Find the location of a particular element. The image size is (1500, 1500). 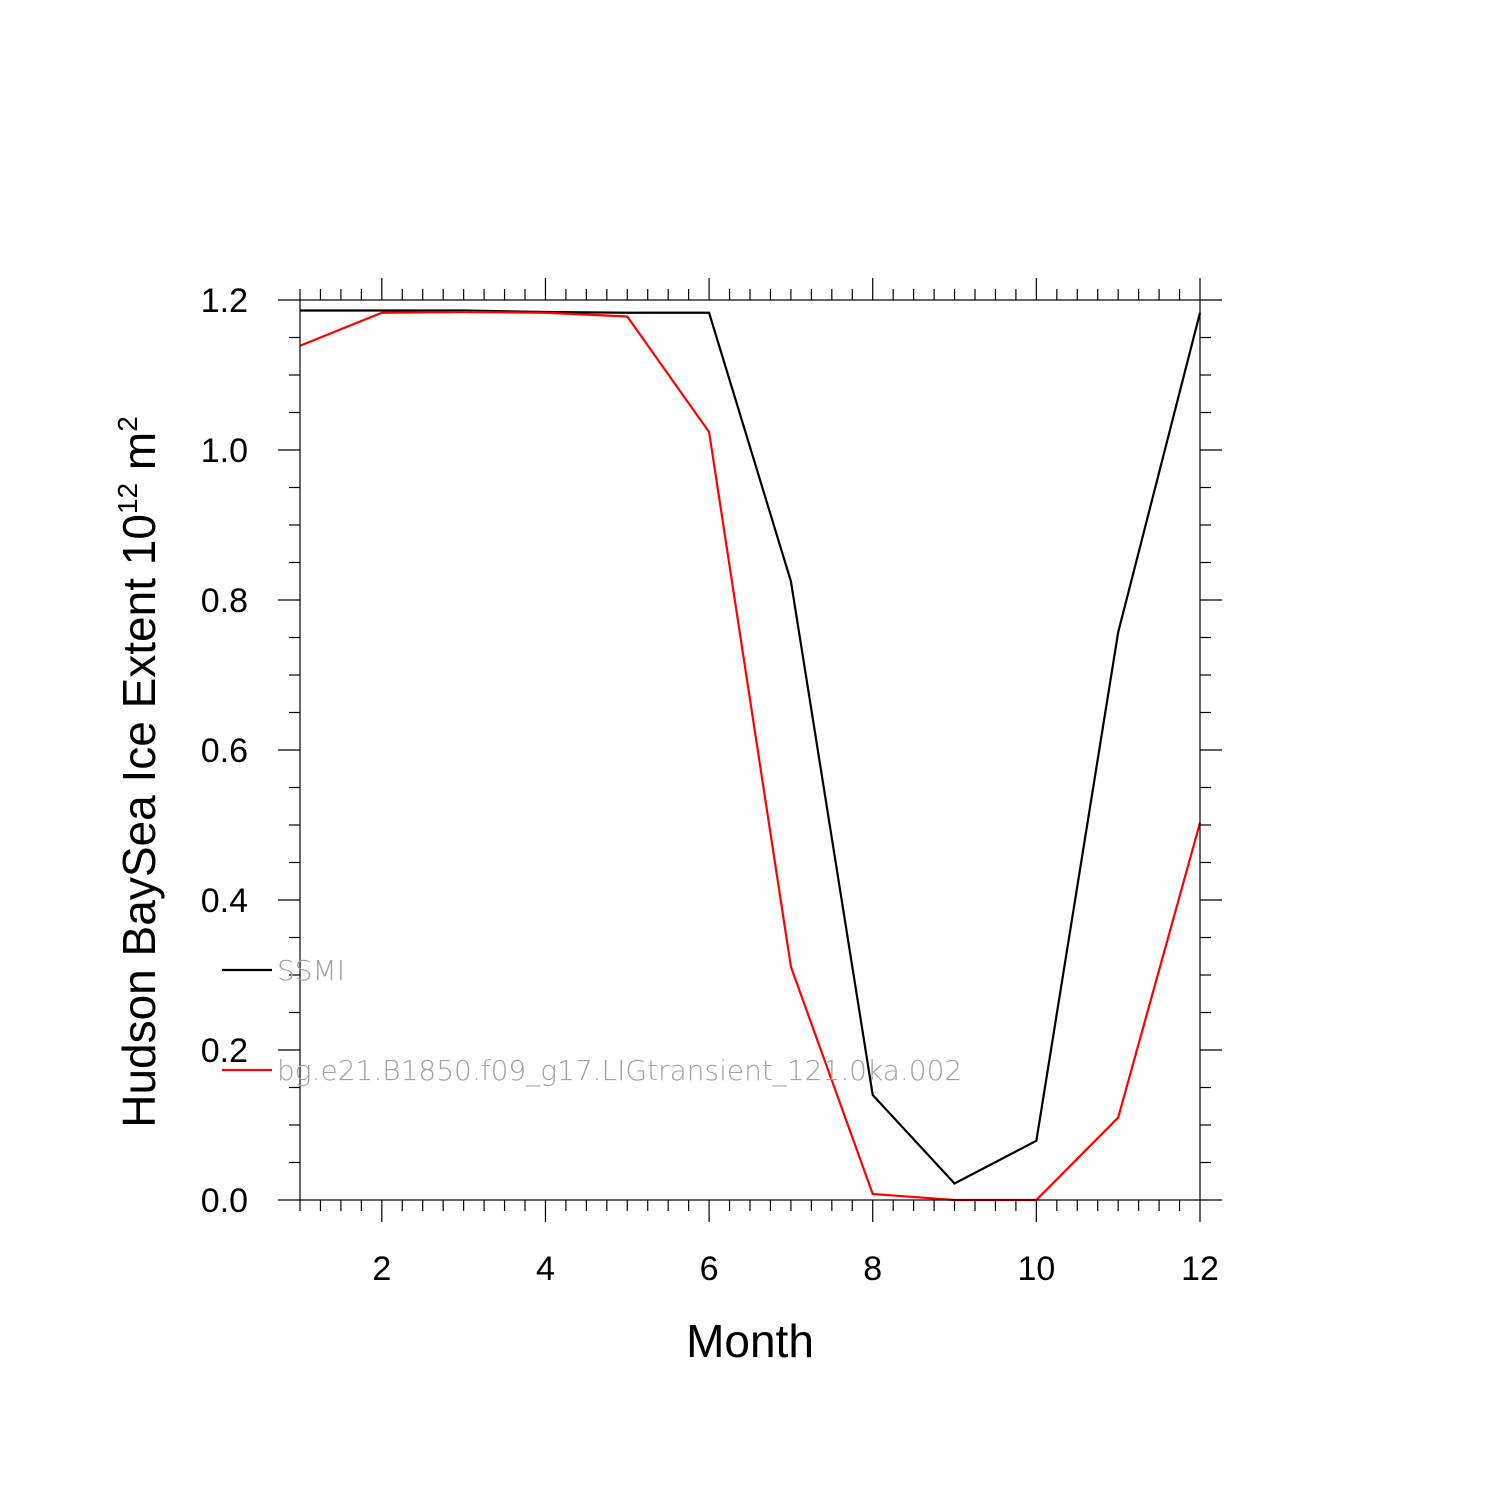

y-axis-title-unit-exponent: 2 is located at coordinates (127, 424).